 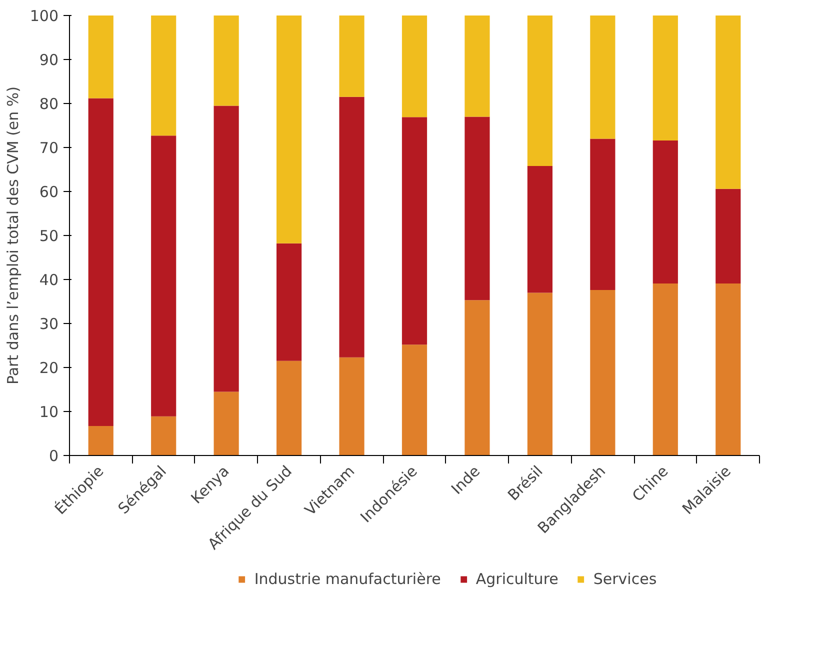 What do you see at coordinates (347, 579) in the screenshot?
I see `legend-label: Industrie manufacturière` at bounding box center [347, 579].